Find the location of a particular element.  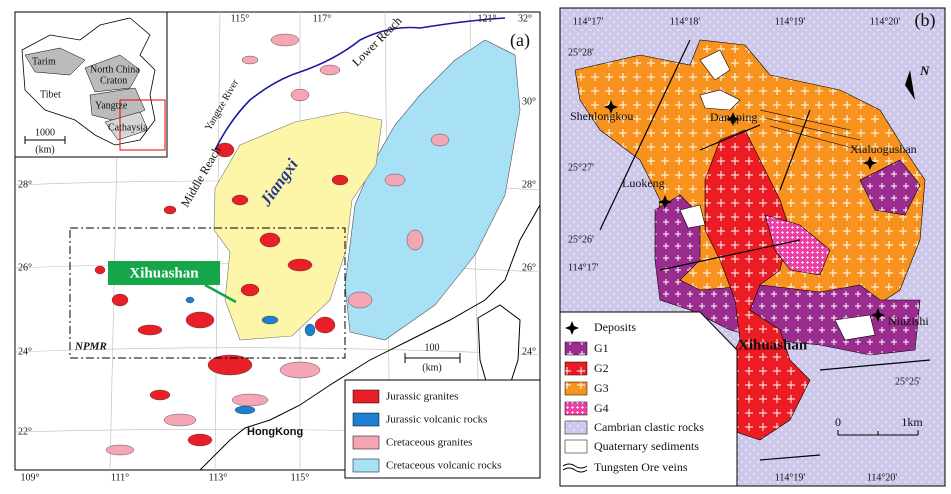

legend-label: Cambrian clastic rocks is located at coordinates (649, 427).